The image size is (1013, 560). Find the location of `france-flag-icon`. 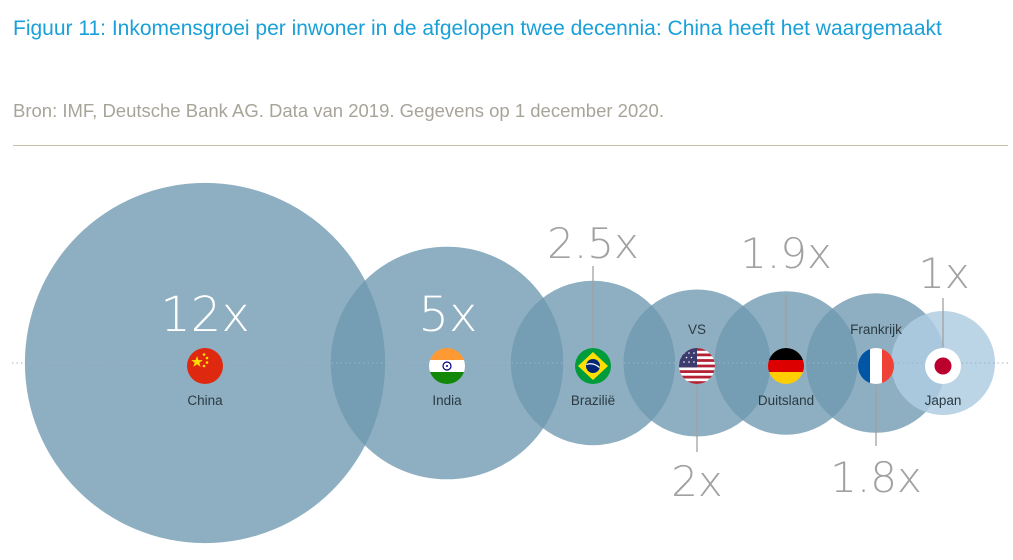

france-flag-icon is located at coordinates (876, 366).